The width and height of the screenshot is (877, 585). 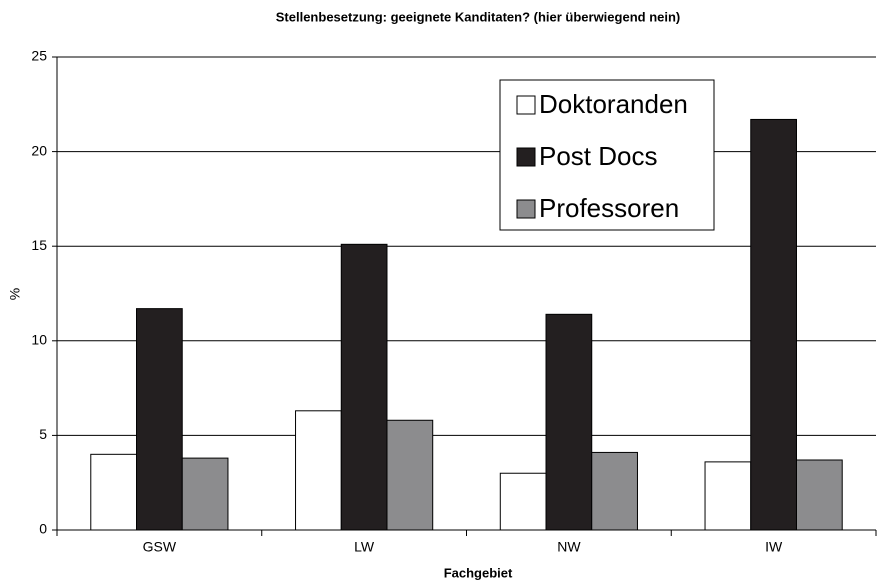 I want to click on y-tick-label: 25, so click(x=39, y=56).